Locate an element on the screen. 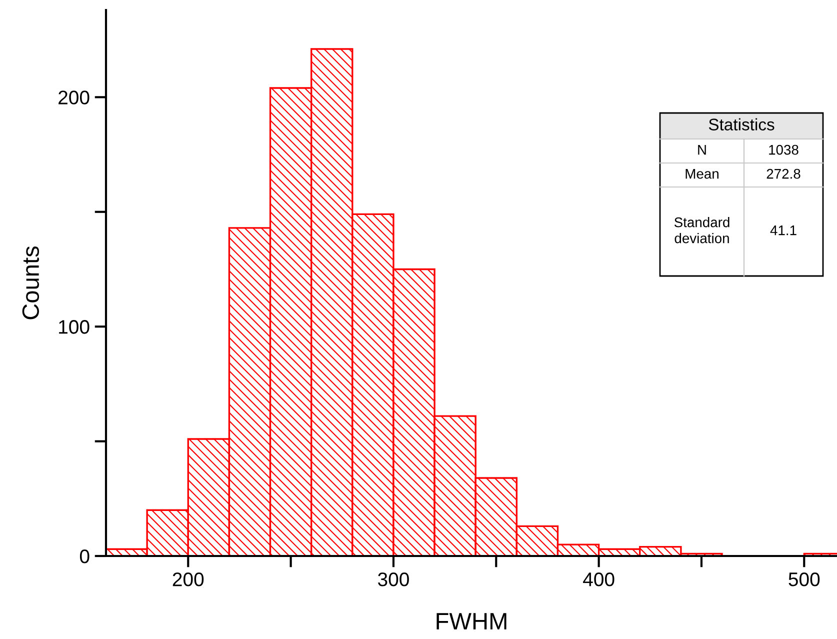 The width and height of the screenshot is (837, 639). annotation: Standard deviation is located at coordinates (702, 230).